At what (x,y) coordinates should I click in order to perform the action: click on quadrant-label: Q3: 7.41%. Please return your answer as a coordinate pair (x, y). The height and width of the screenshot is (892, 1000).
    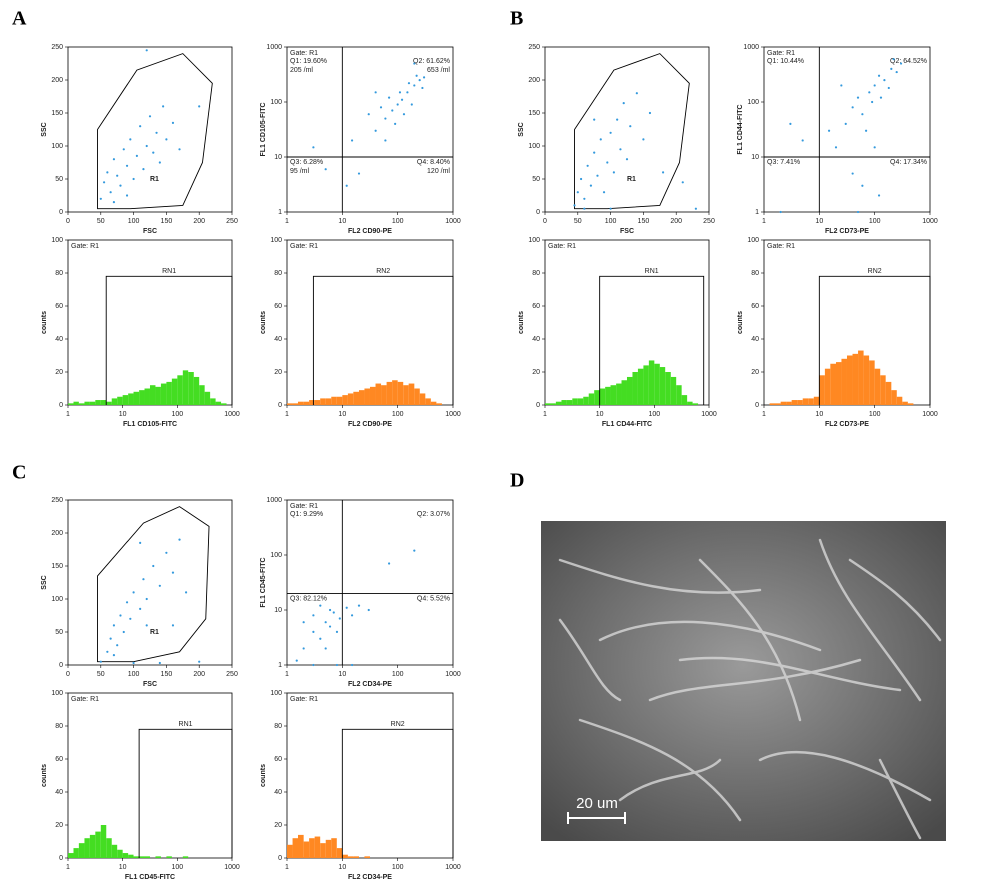
    Looking at the image, I should click on (783, 162).